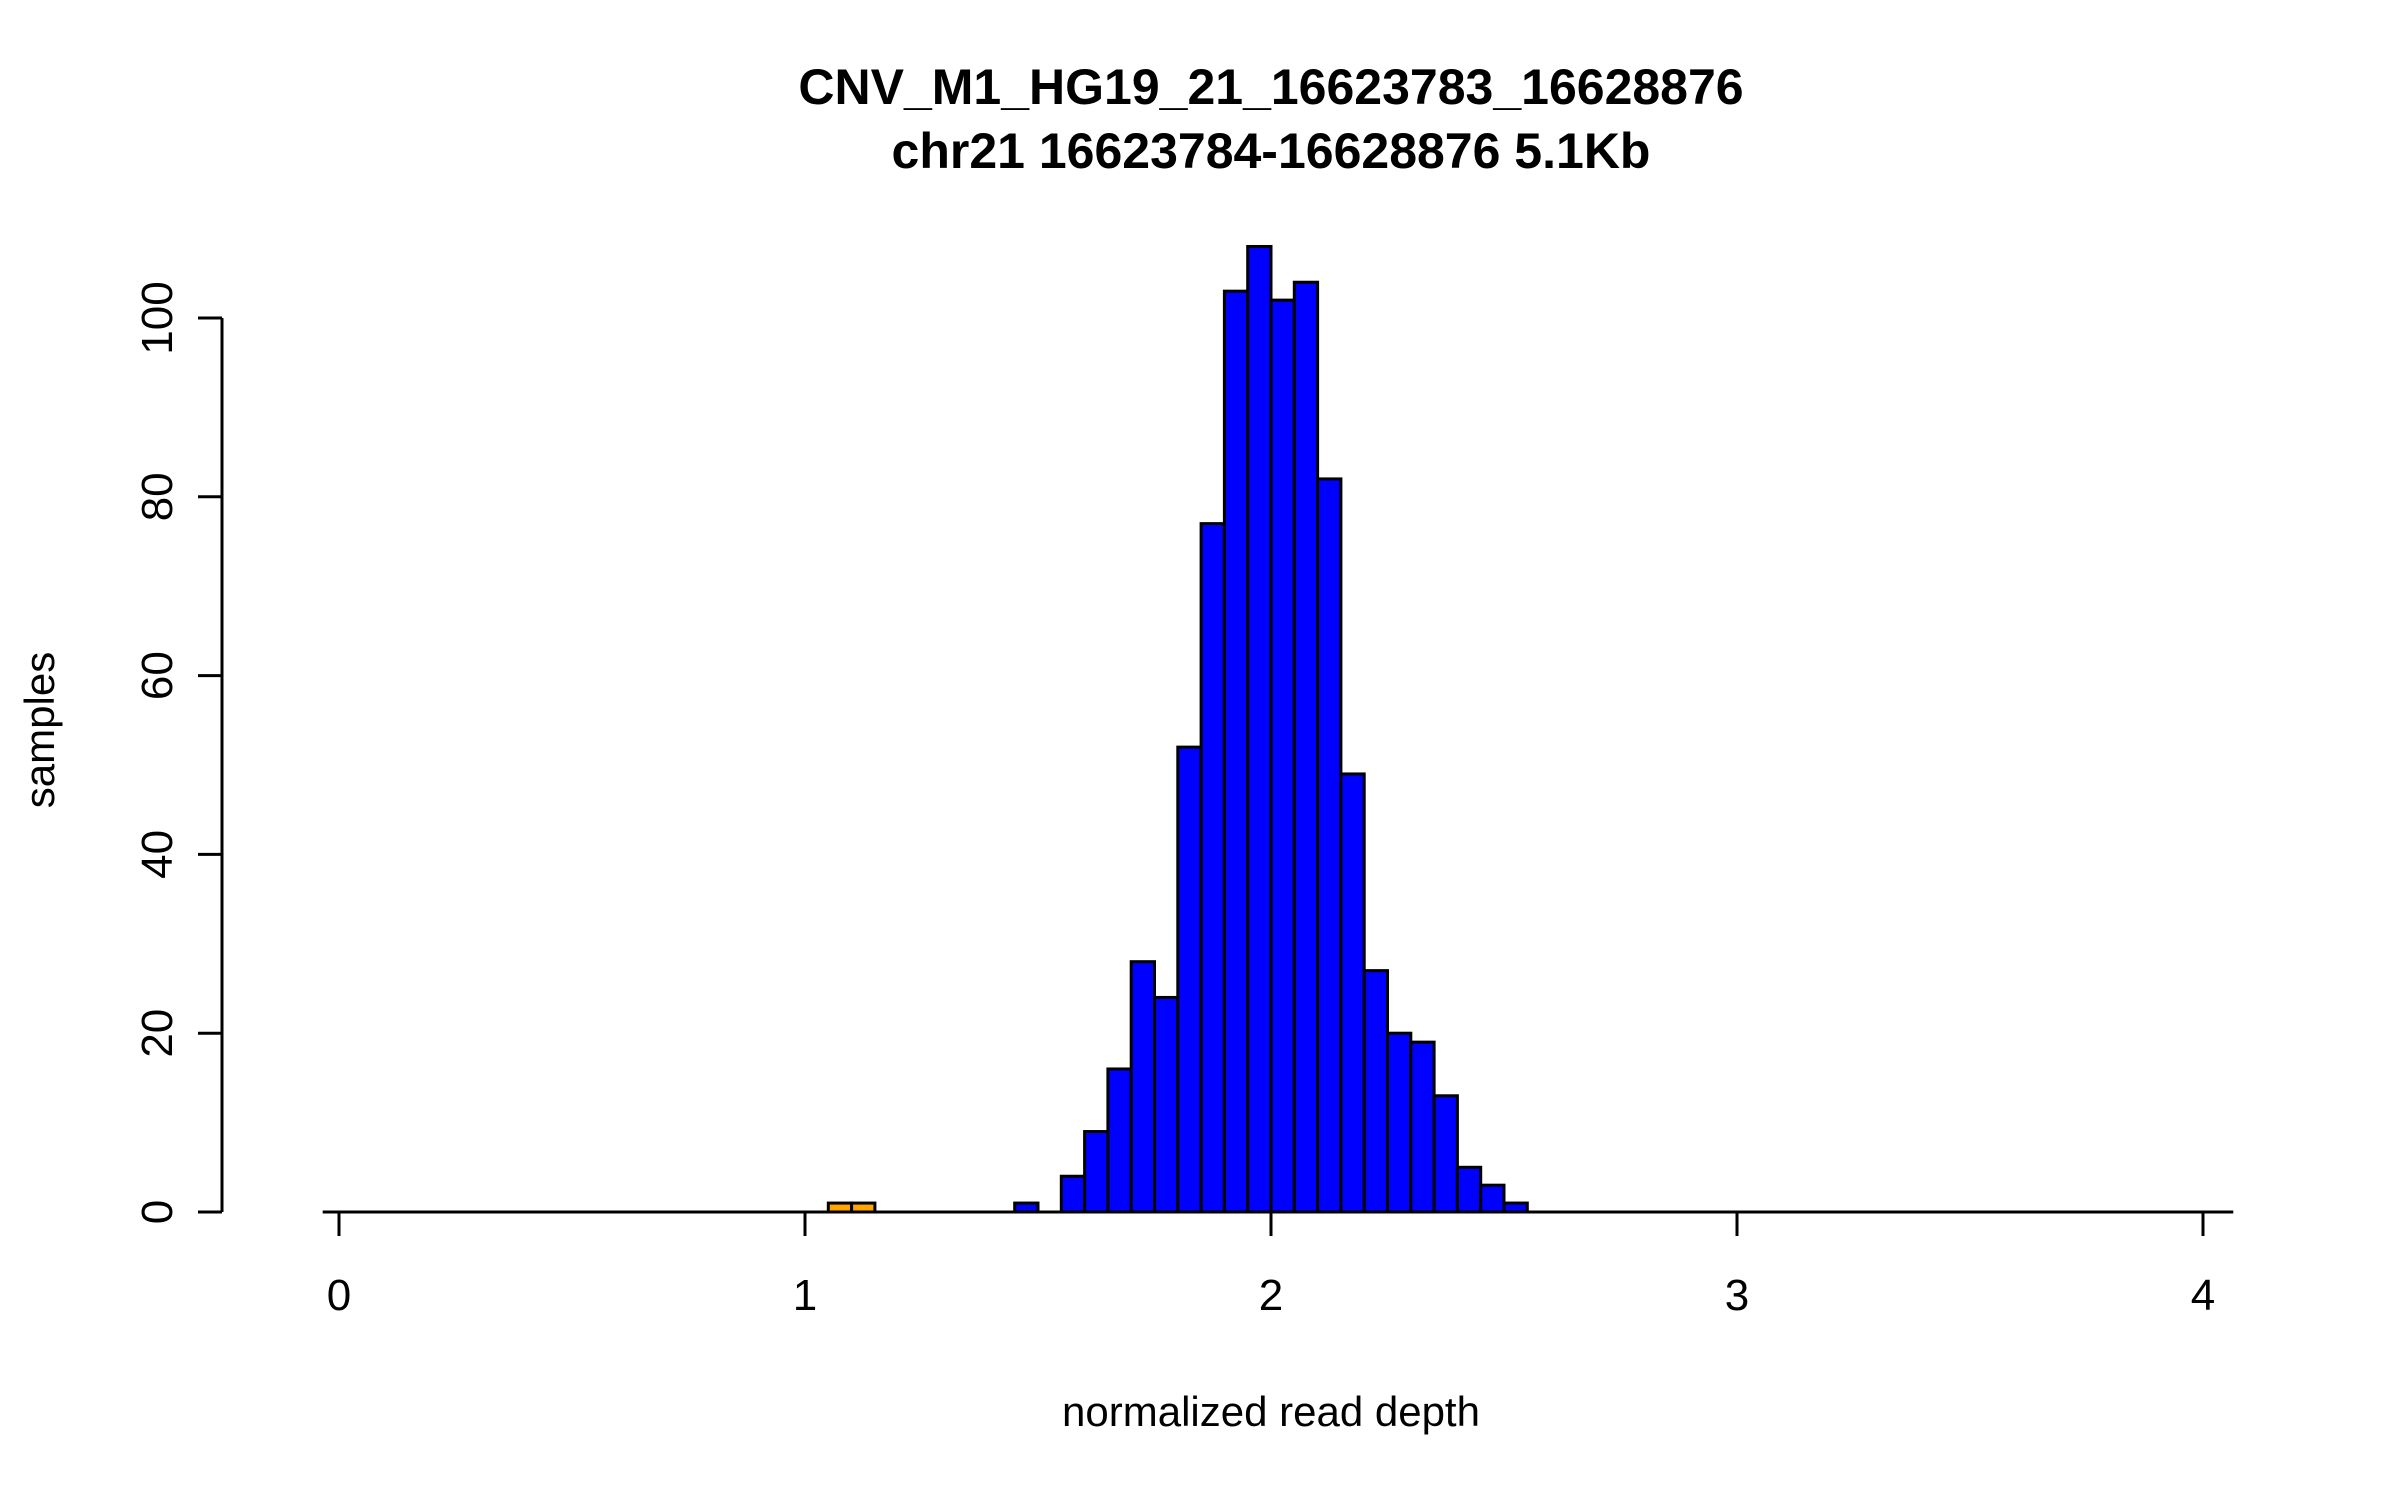 Image resolution: width=2400 pixels, height=1500 pixels. What do you see at coordinates (2203, 1295) in the screenshot?
I see `x-axis-tick-label: 4` at bounding box center [2203, 1295].